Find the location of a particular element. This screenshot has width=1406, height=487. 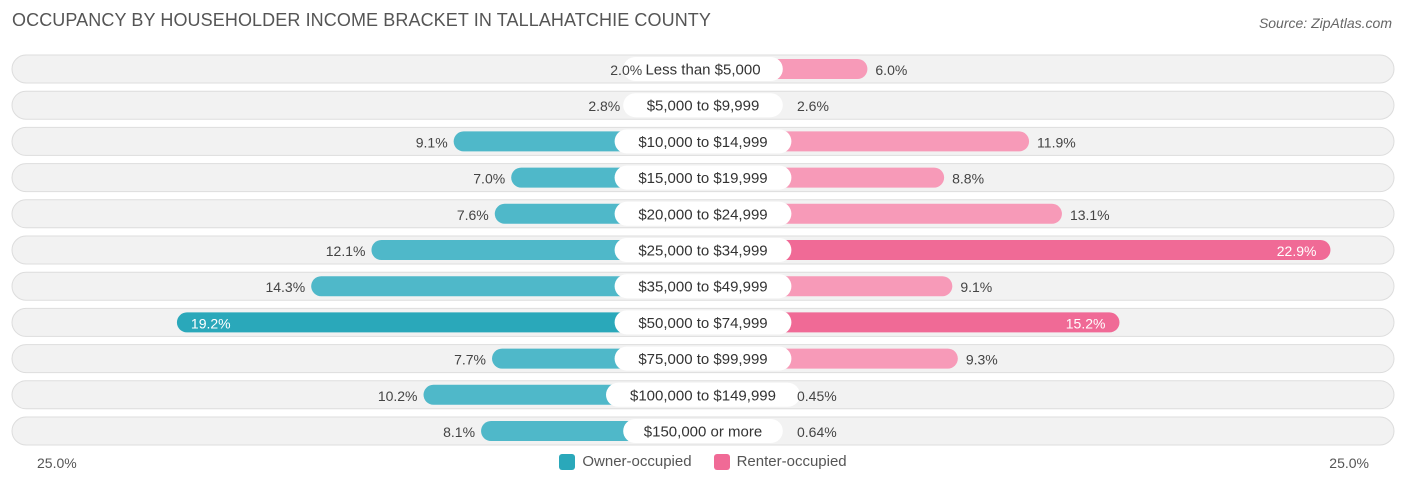

category-label: $10,000 to $14,999 is located at coordinates (702, 142).